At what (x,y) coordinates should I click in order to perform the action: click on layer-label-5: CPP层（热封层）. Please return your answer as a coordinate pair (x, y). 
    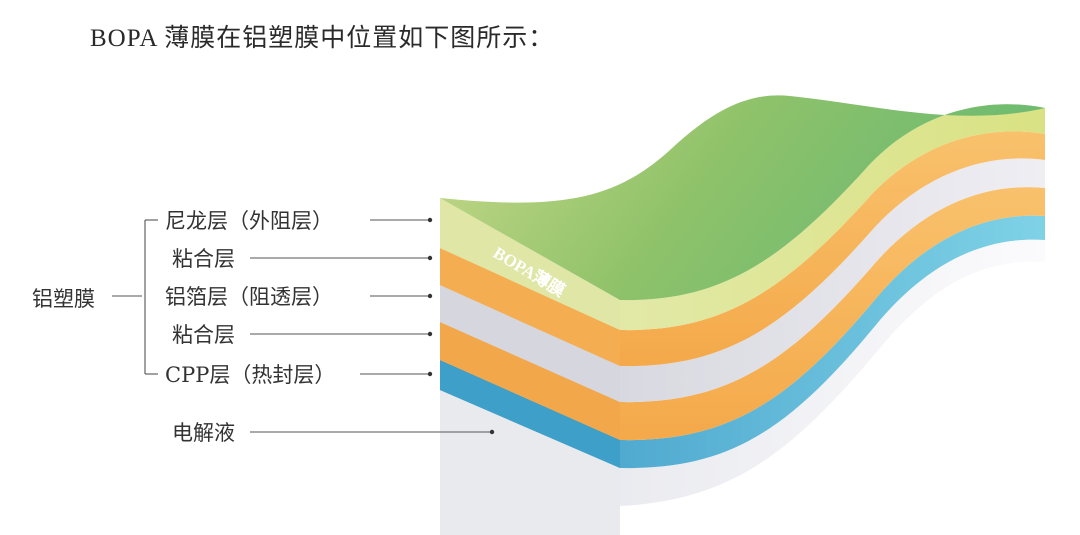
    Looking at the image, I should click on (299, 375).